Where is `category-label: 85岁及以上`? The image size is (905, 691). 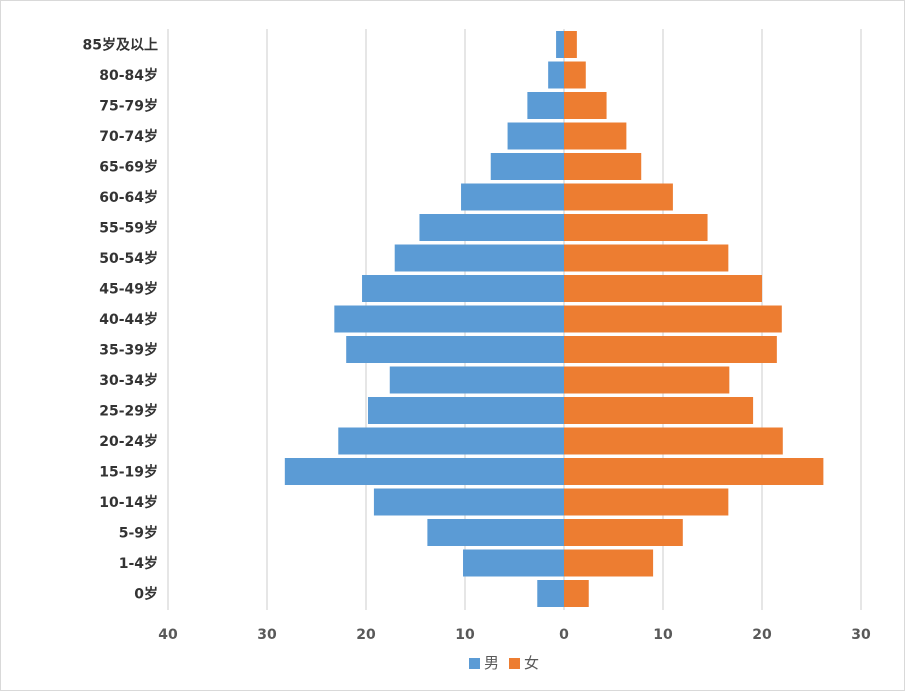
category-label: 85岁及以上 is located at coordinates (120, 45).